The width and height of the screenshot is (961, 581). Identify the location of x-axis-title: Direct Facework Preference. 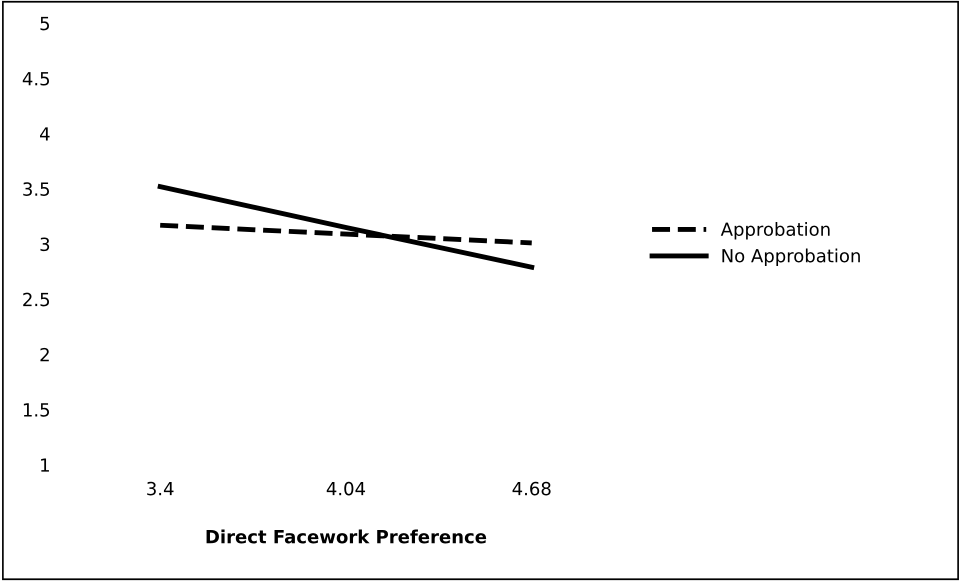
(346, 536).